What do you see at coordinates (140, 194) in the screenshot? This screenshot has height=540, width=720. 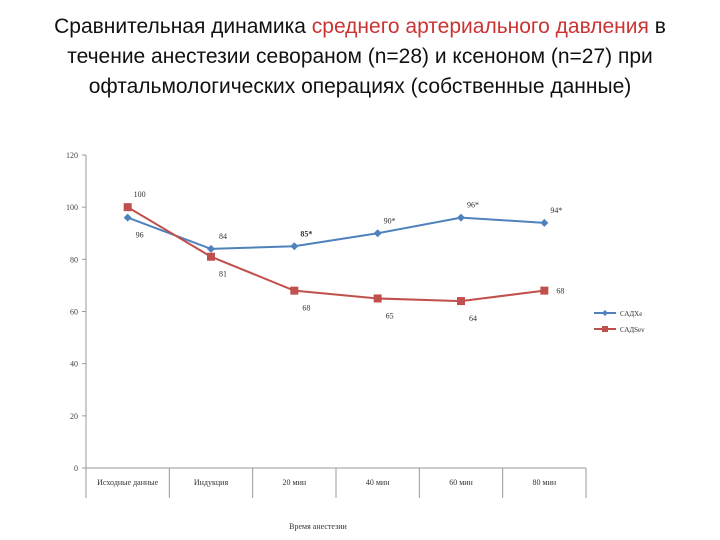 I see `data-label: 100` at bounding box center [140, 194].